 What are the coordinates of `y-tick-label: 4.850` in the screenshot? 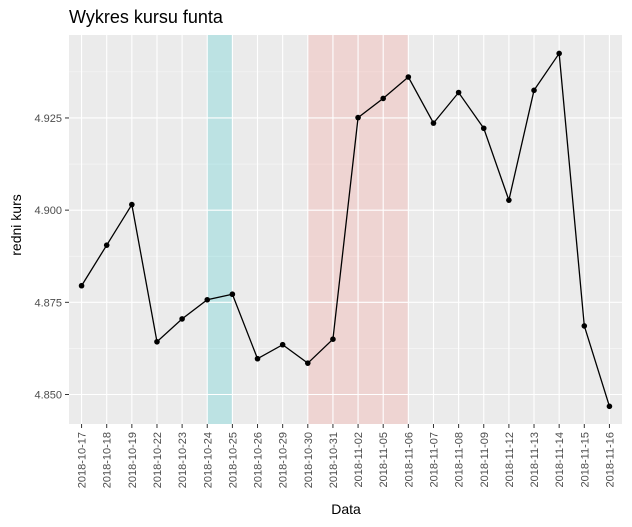 It's located at (48, 396).